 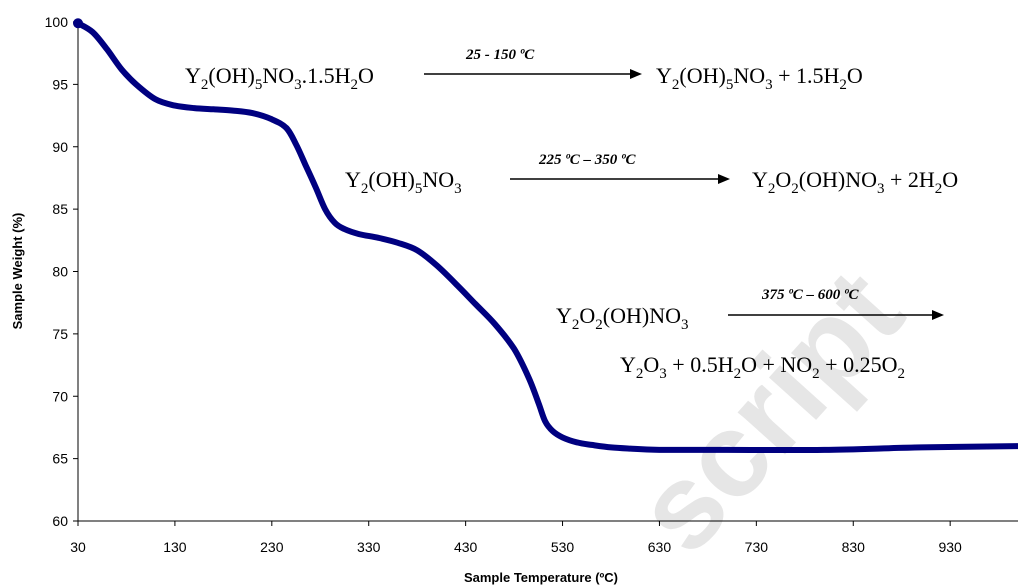 What do you see at coordinates (700, 364) in the screenshot?
I see `formula-text: + 0.5H` at bounding box center [700, 364].